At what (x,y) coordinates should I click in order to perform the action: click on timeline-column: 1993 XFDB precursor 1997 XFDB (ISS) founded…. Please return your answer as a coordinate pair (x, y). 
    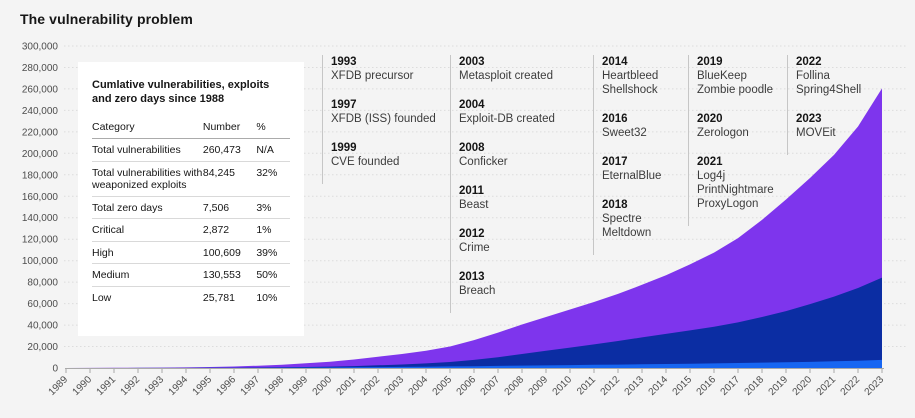
    Looking at the image, I should click on (379, 119).